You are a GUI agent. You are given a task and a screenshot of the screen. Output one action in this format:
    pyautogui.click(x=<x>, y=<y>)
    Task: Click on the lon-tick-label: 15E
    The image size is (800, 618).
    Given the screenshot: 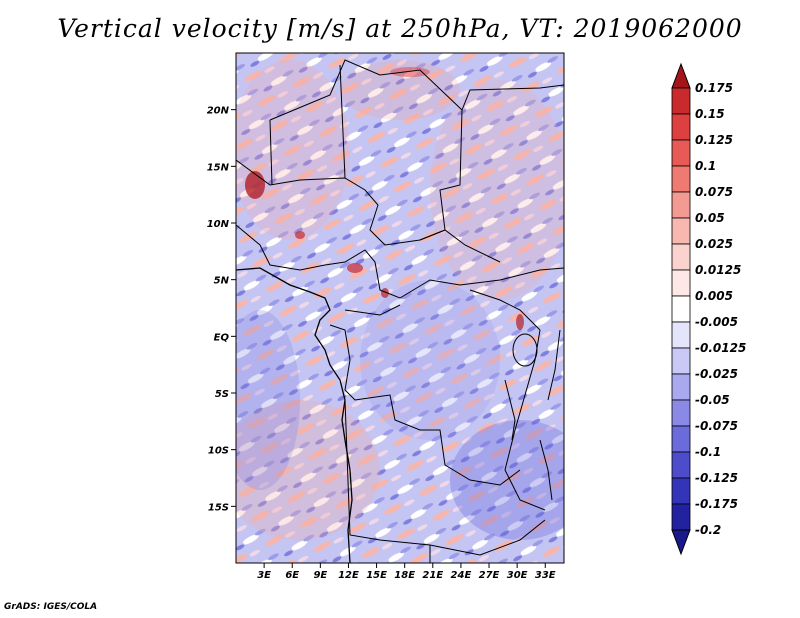 What is the action you would take?
    pyautogui.click(x=376, y=575)
    